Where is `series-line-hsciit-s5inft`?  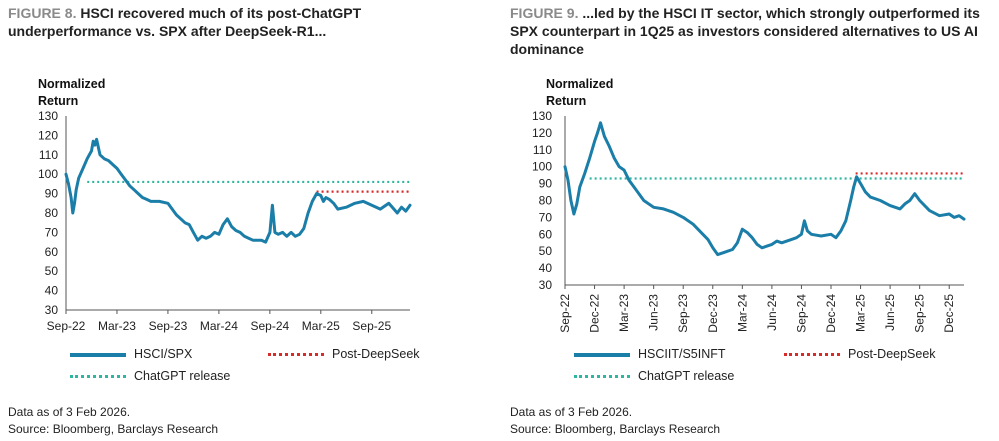 series-line-hsciit-s5inft is located at coordinates (764, 189).